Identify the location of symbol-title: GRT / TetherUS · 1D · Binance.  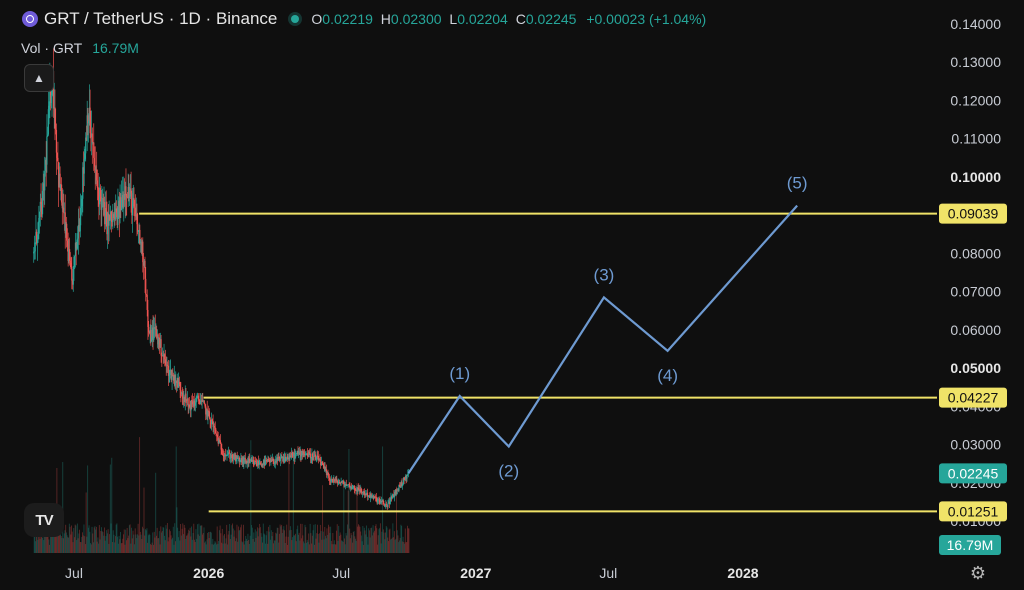
(161, 18).